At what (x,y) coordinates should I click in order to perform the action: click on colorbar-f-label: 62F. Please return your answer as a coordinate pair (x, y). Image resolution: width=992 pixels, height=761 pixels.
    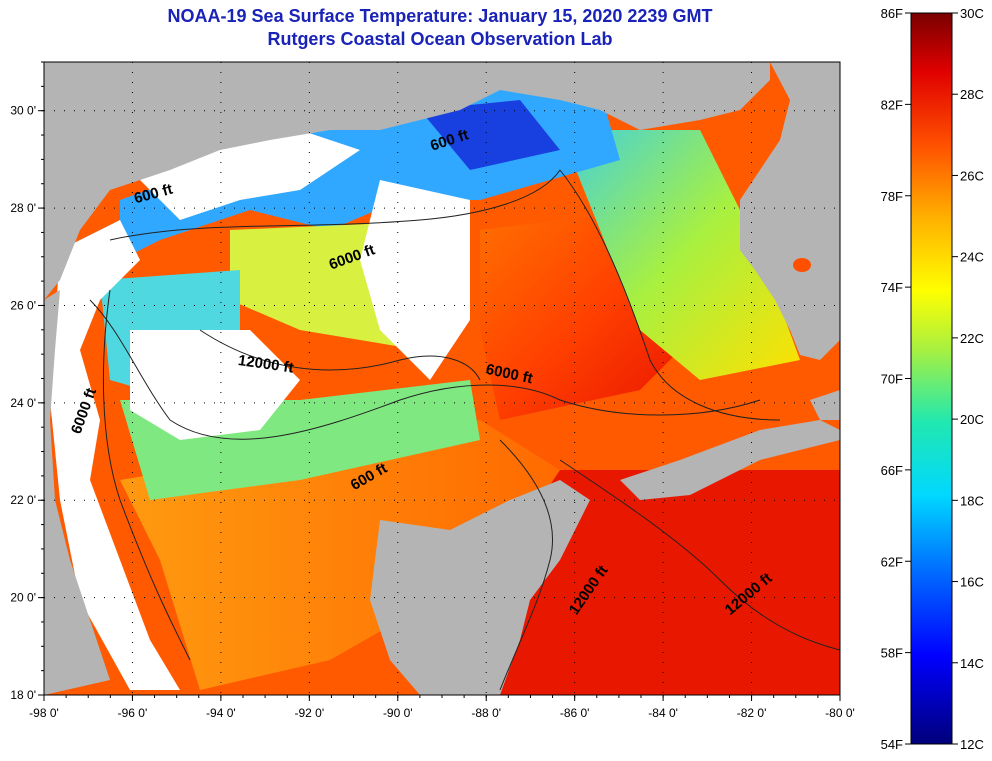
    Looking at the image, I should click on (892, 561).